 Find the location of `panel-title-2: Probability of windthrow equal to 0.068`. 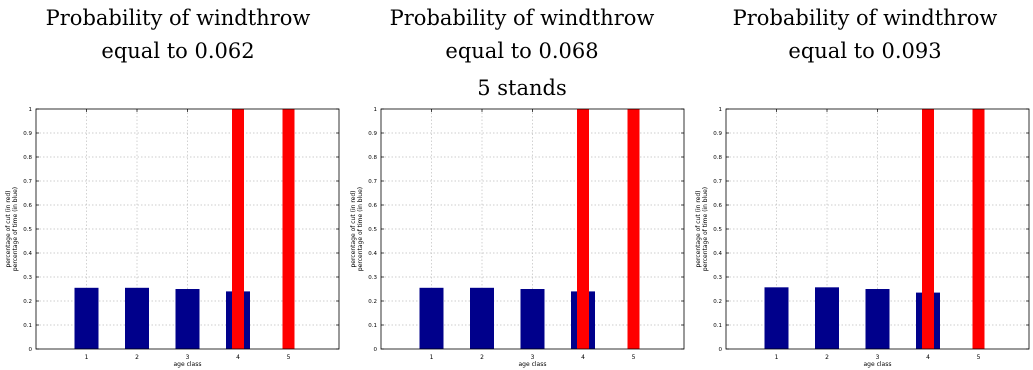

panel-title-2: Probability of windthrow equal to 0.068 is located at coordinates (522, 35).